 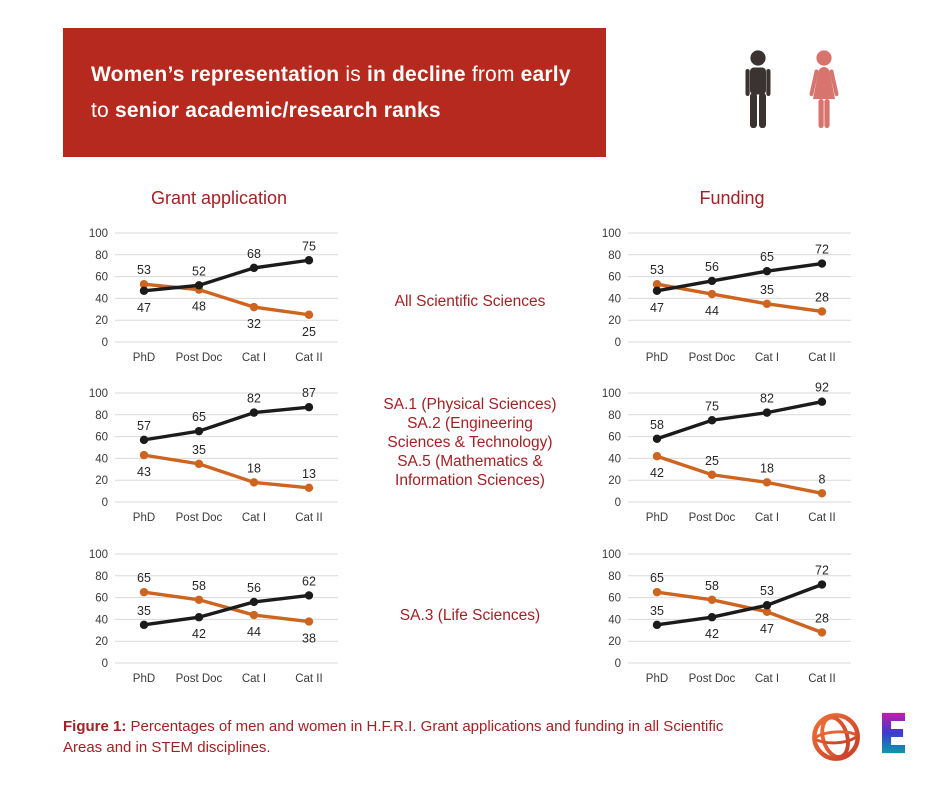 I want to click on data-label: 18, so click(x=254, y=468).